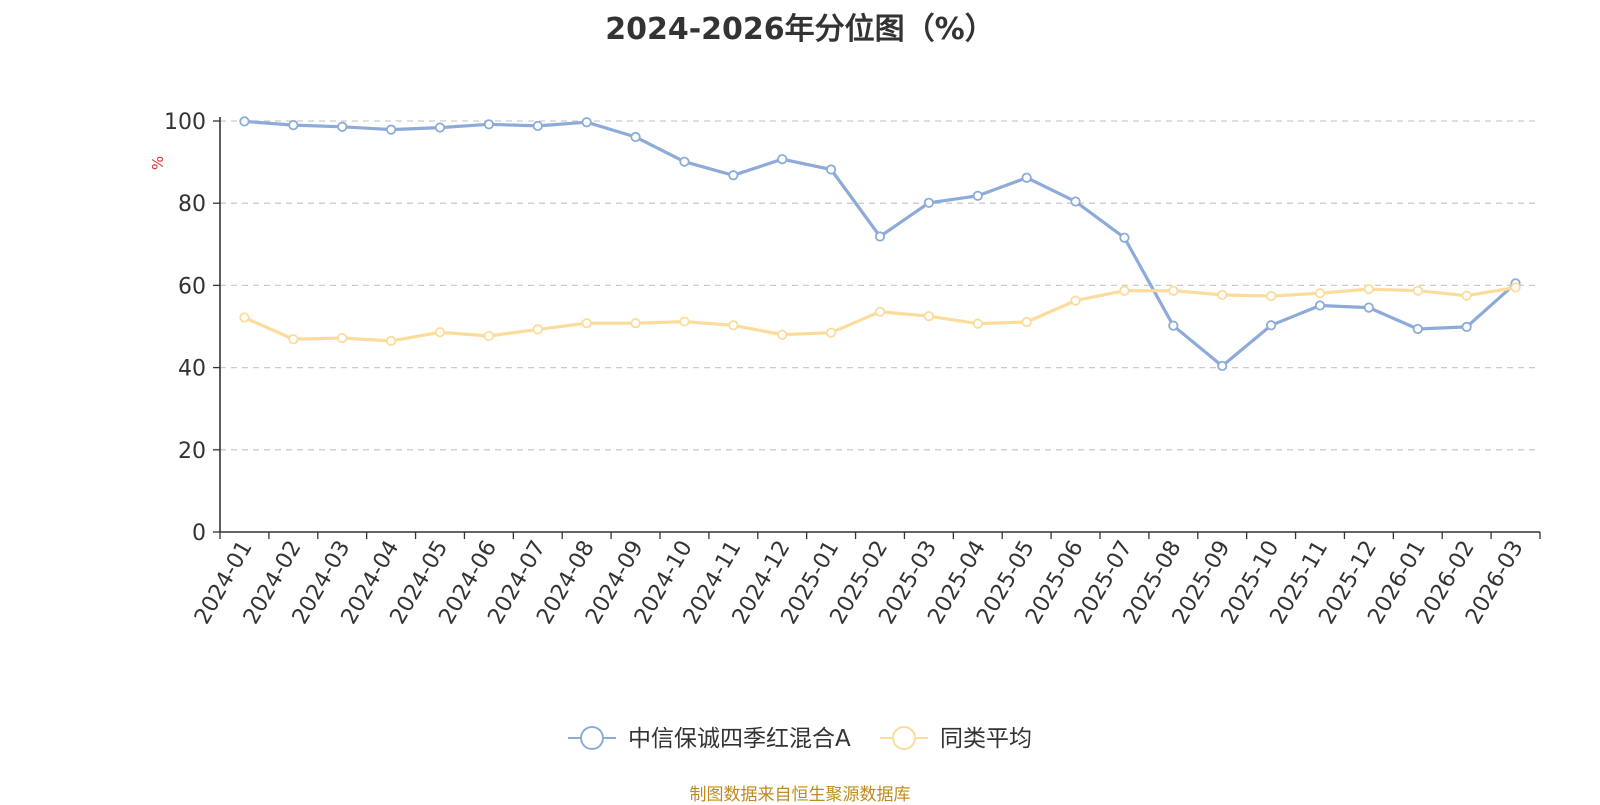 The width and height of the screenshot is (1600, 805). I want to click on y-tick-label-20: 20, so click(192, 451).